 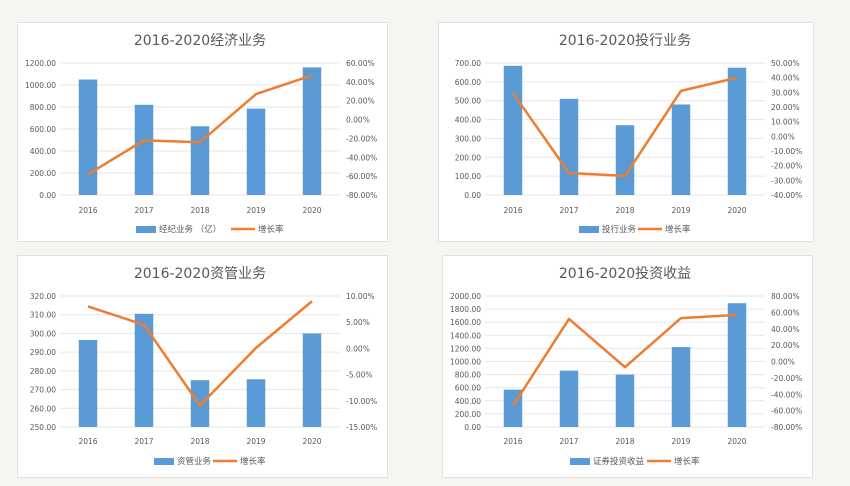 I want to click on left-axis-tick: 700.00, so click(x=468, y=63).